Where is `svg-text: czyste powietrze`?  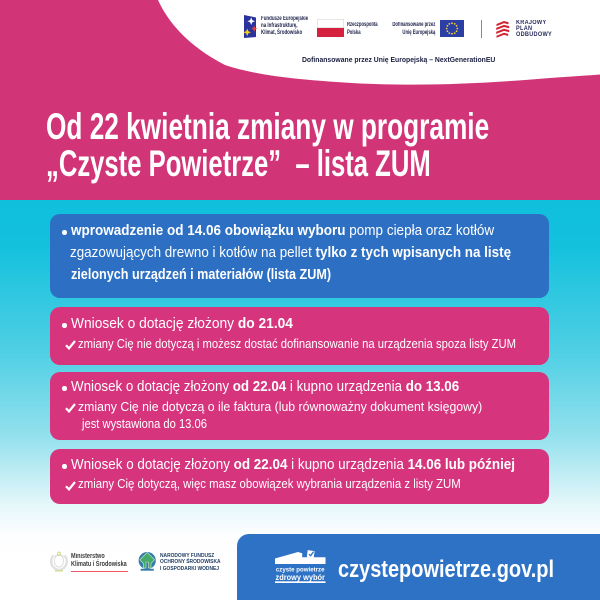
svg-text: czyste powietrze is located at coordinates (300, 570).